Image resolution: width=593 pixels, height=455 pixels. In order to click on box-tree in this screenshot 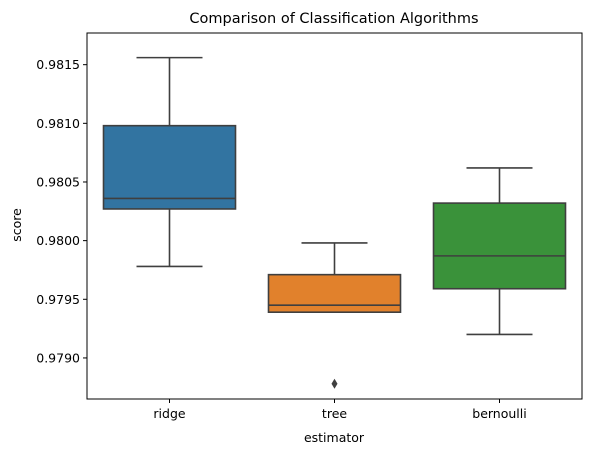, I will do `click(334, 293)`.